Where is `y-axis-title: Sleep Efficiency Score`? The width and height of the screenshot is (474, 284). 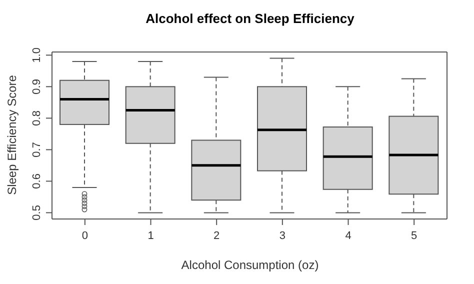
y-axis-title: Sleep Efficiency Score is located at coordinates (12, 135).